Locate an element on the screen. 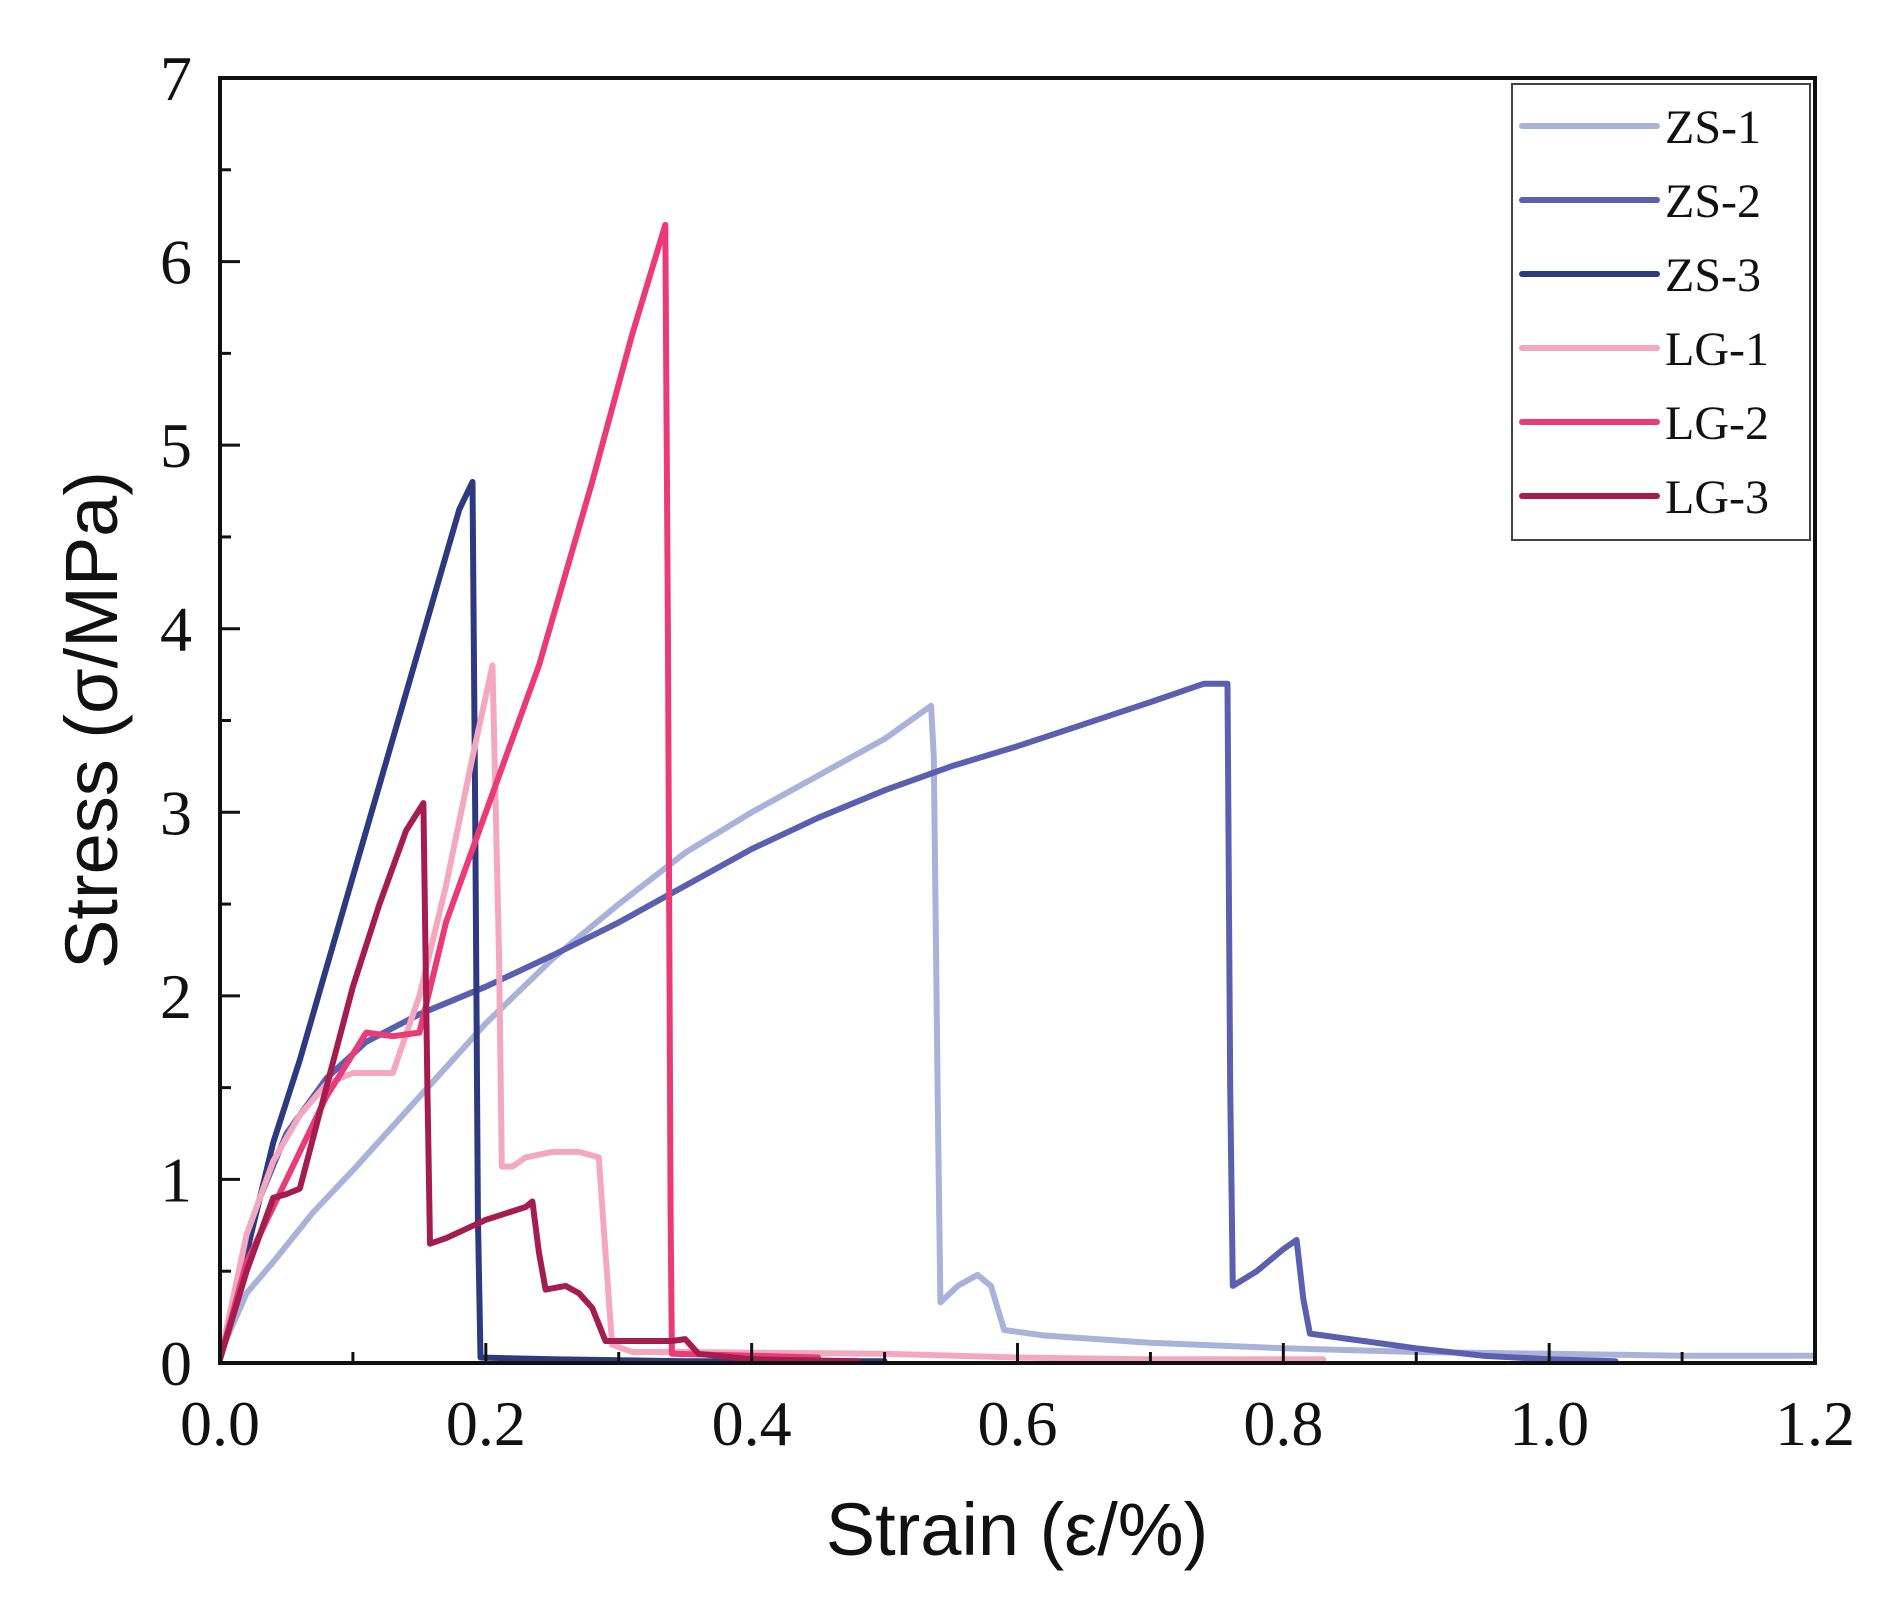 Image resolution: width=1895 pixels, height=1597 pixels. y-tick-label: 1 is located at coordinates (176, 1179).